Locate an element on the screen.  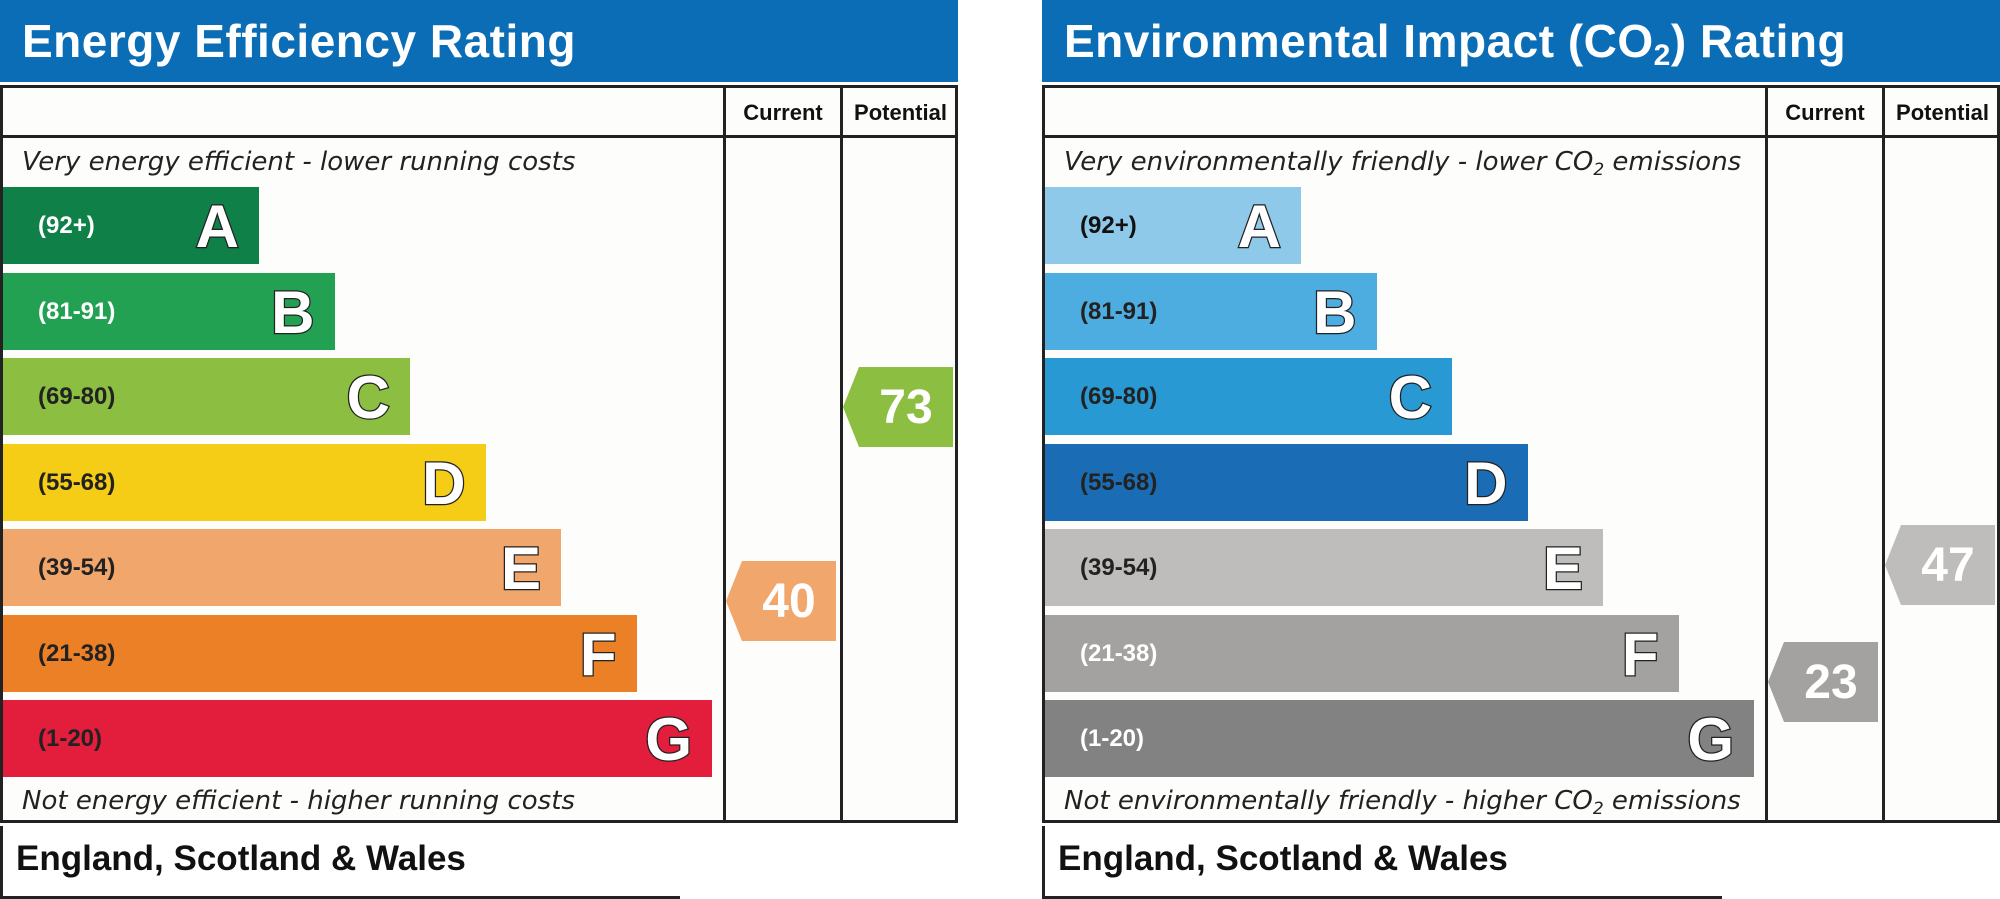
bottom-caption-suffix: emissions is located at coordinates (1672, 801).